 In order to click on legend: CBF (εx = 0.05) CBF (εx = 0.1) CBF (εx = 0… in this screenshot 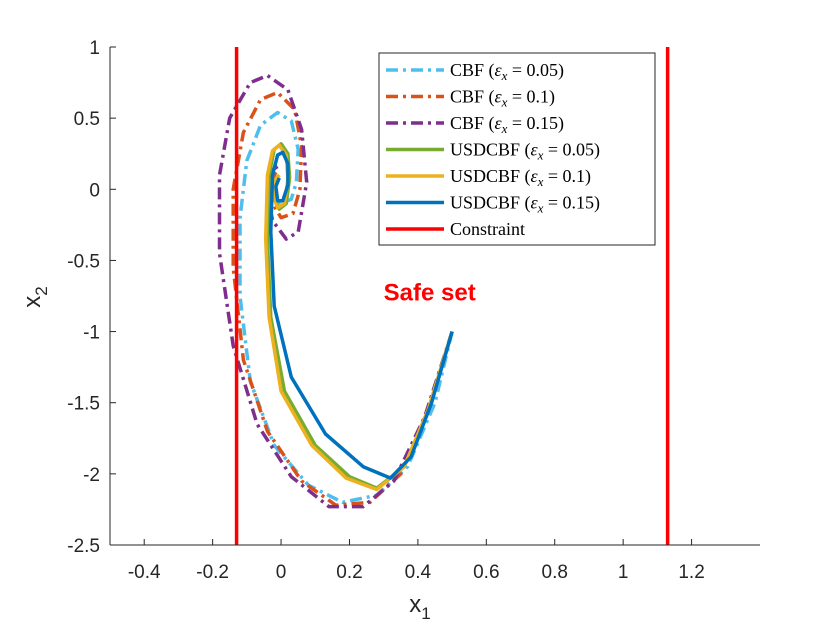, I will do `click(517, 149)`.